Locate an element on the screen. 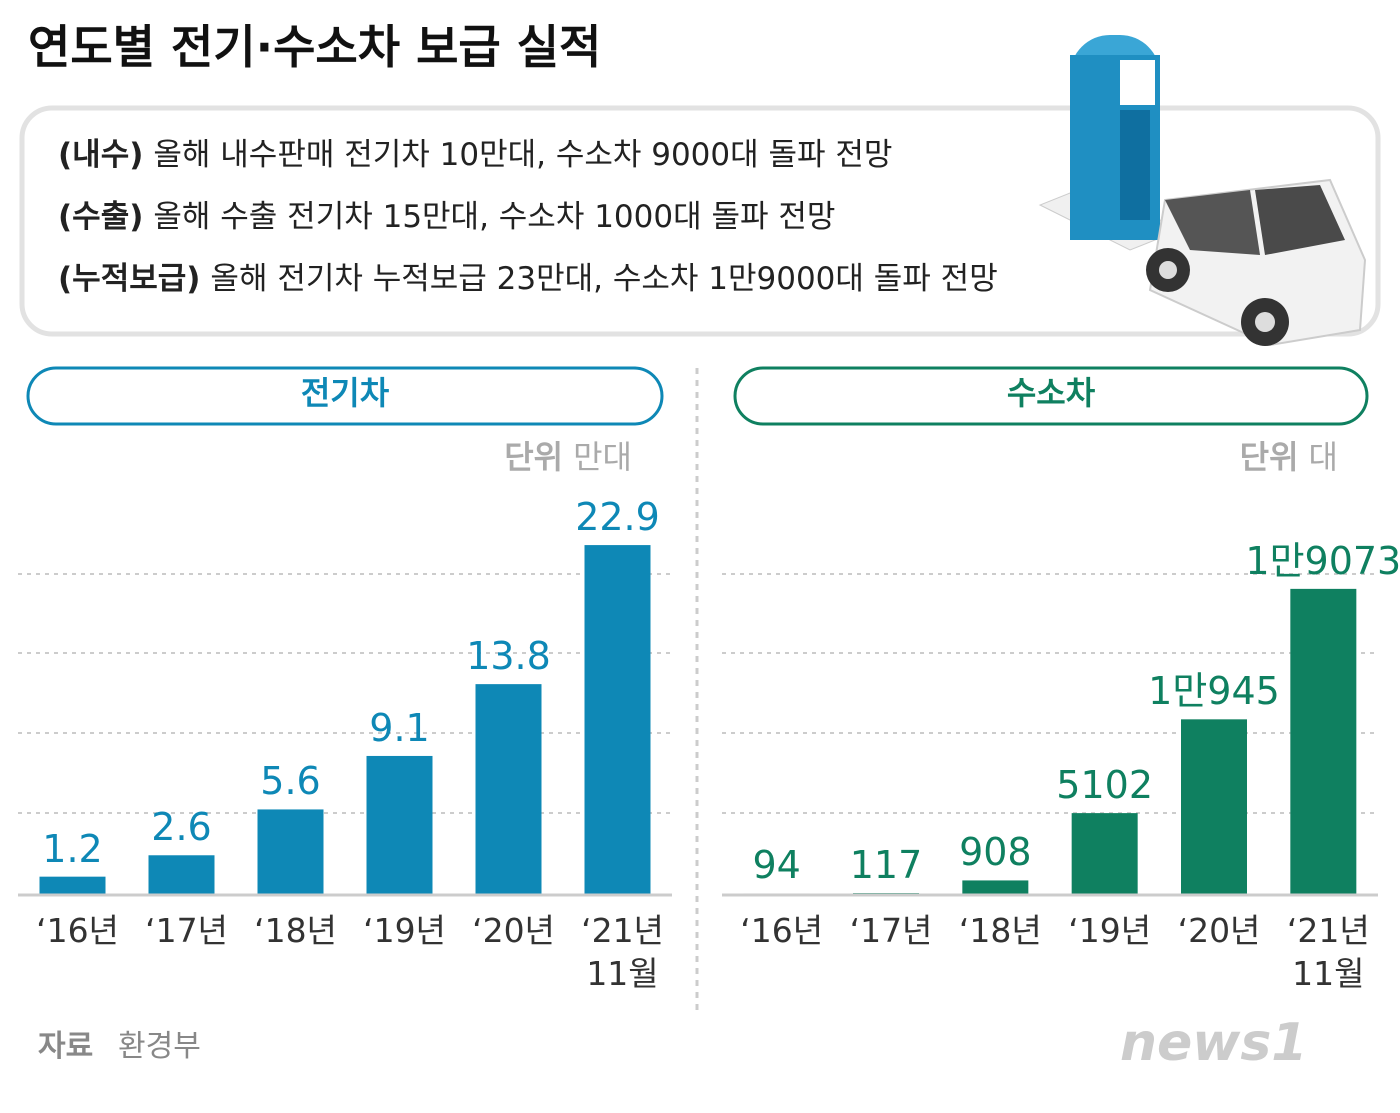 The width and height of the screenshot is (1400, 1113). source: 환경부 is located at coordinates (159, 1046).